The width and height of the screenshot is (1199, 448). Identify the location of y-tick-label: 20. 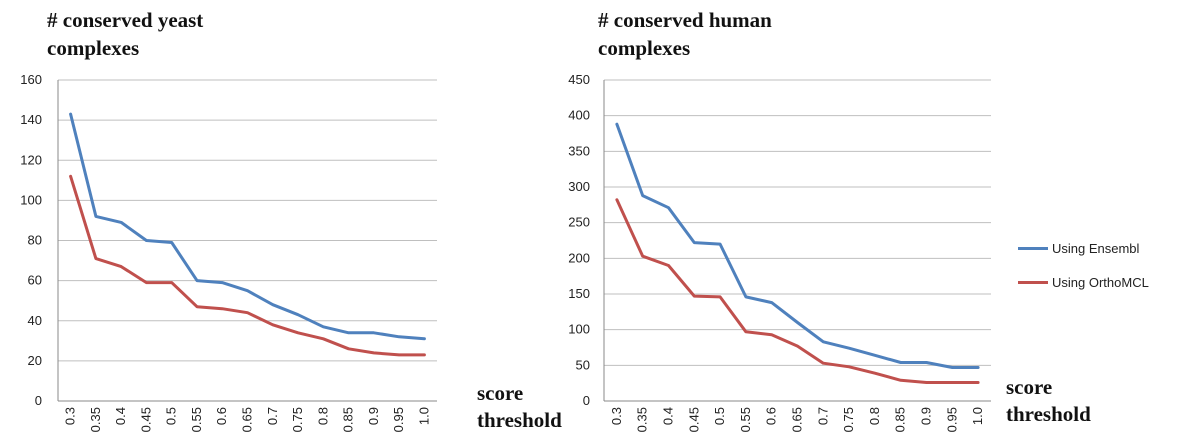
(35, 360).